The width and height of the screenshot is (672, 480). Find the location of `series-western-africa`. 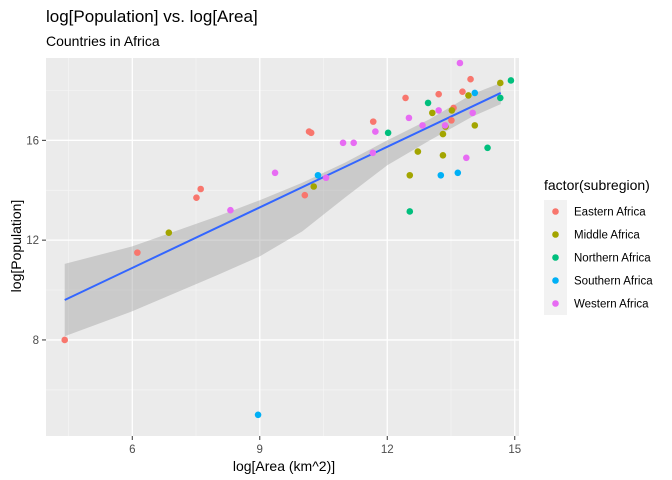

series-western-africa is located at coordinates (351, 136).